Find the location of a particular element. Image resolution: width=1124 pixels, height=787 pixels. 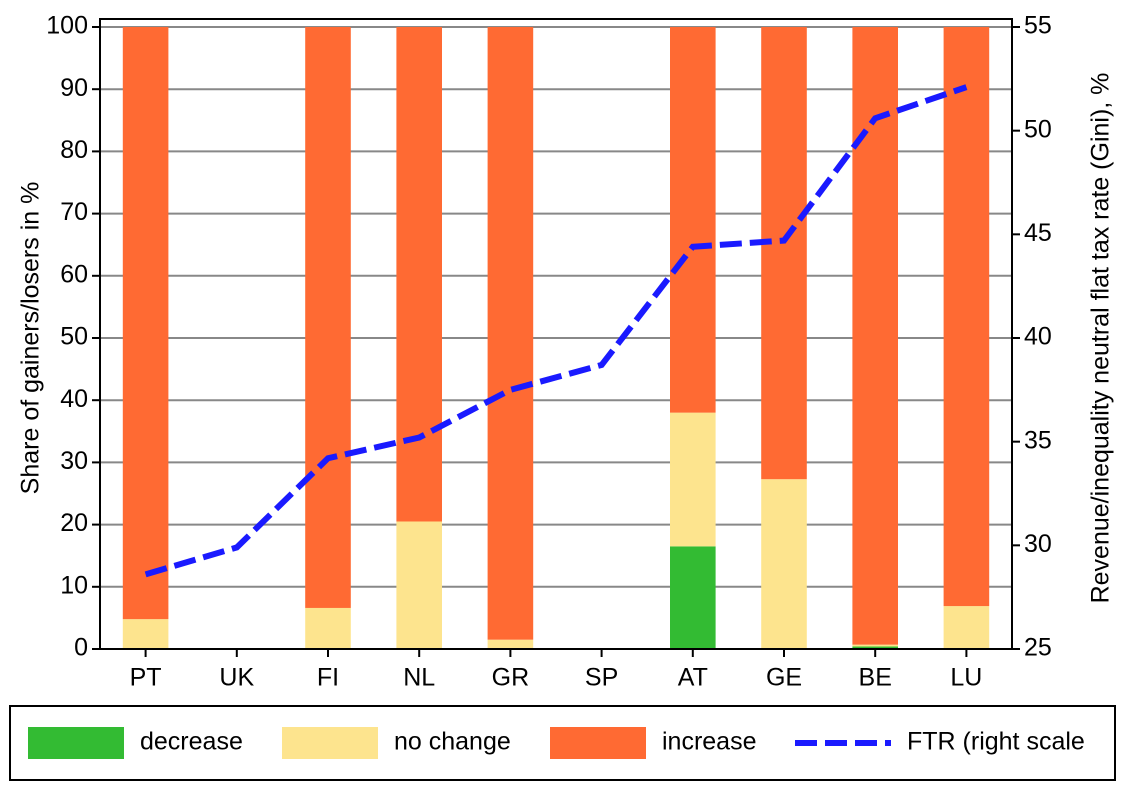

y-tick-label: 10 is located at coordinates (74, 585).